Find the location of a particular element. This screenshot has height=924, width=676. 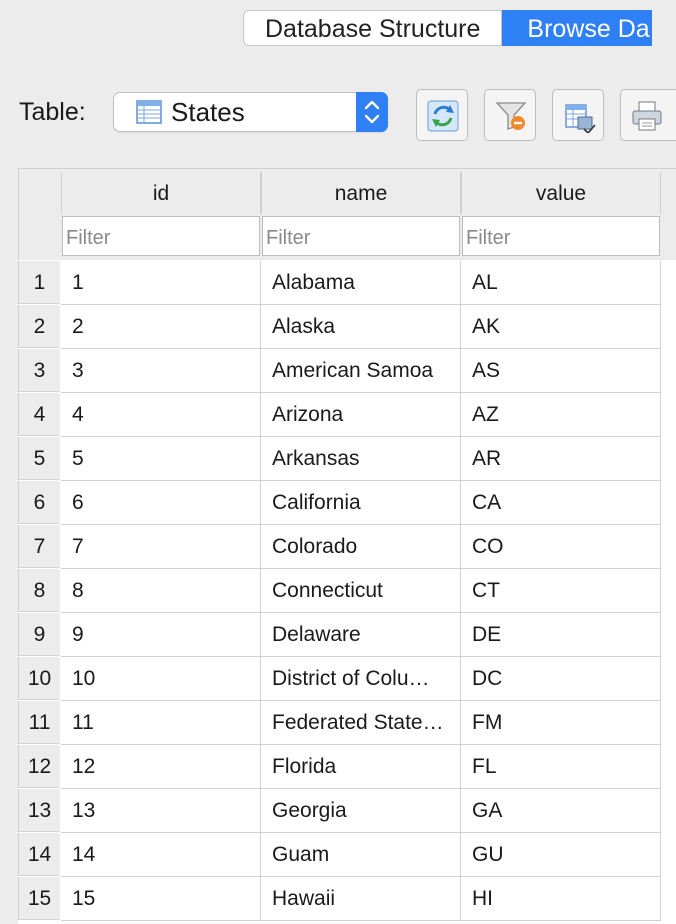

cell-value: CO is located at coordinates (561, 547).